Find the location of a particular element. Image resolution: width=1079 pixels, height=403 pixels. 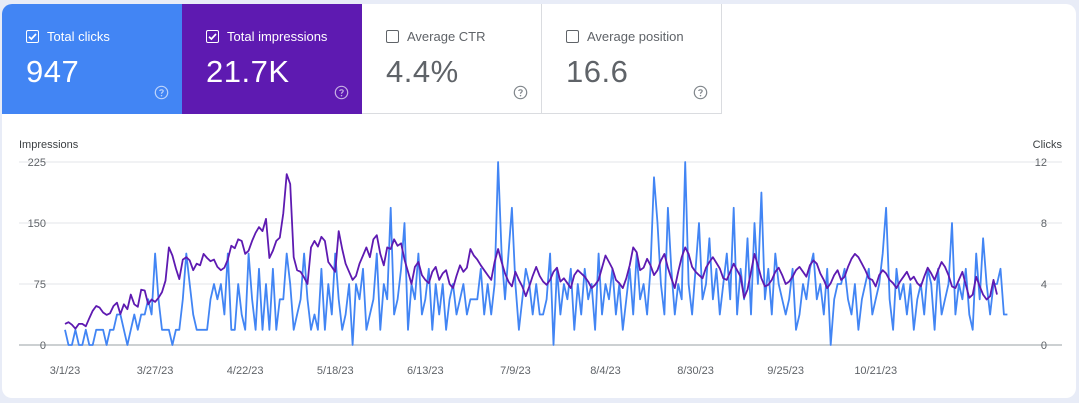

total-clicks-label: Total clicks is located at coordinates (78, 36).